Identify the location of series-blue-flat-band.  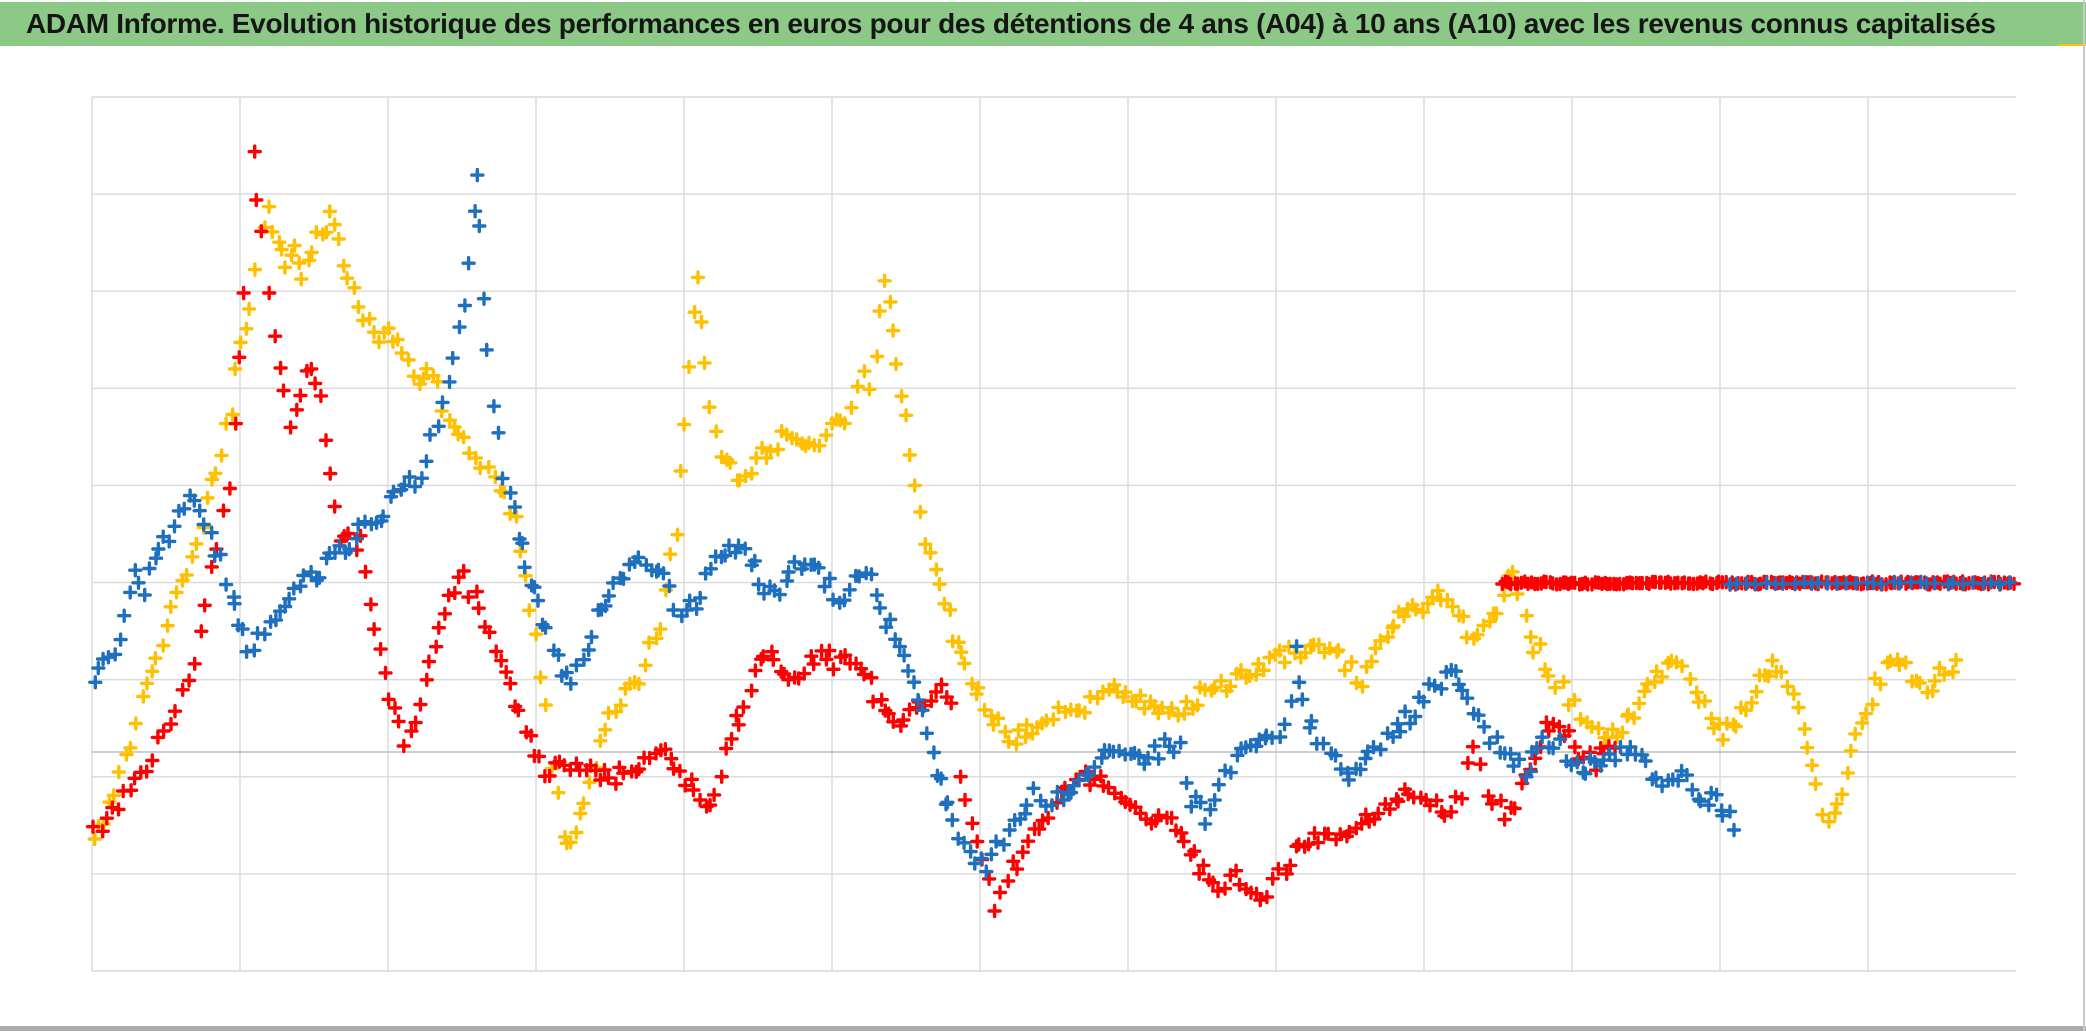
(1869, 583).